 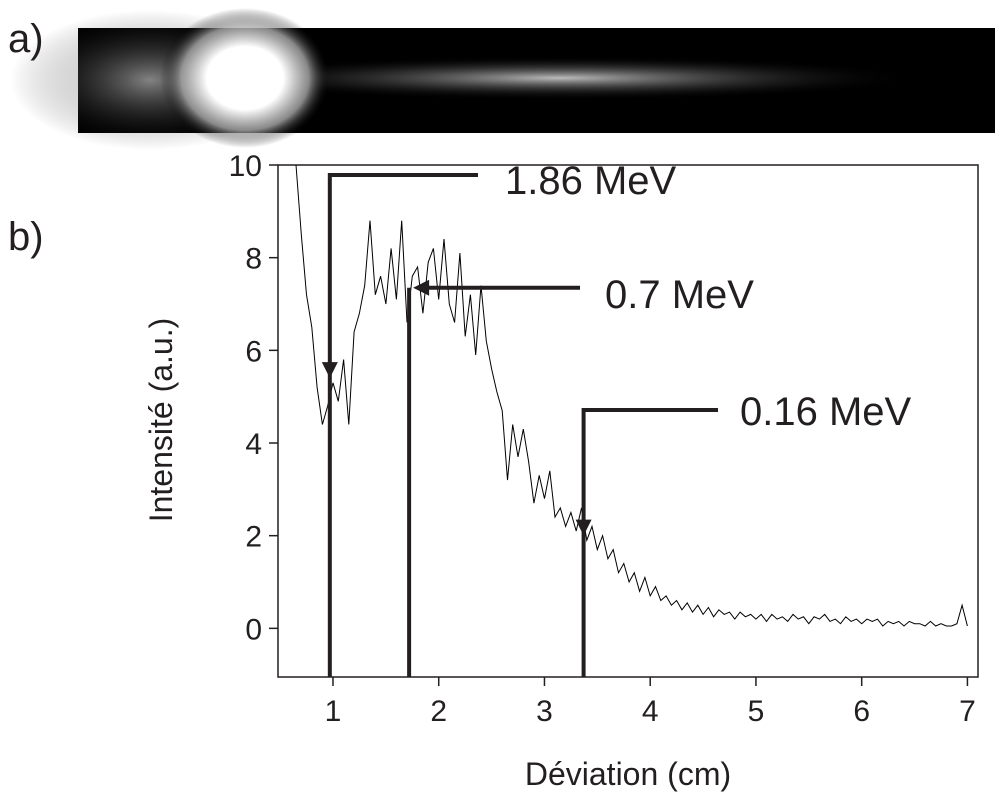 What do you see at coordinates (253, 259) in the screenshot?
I see `y-tick-label: 8` at bounding box center [253, 259].